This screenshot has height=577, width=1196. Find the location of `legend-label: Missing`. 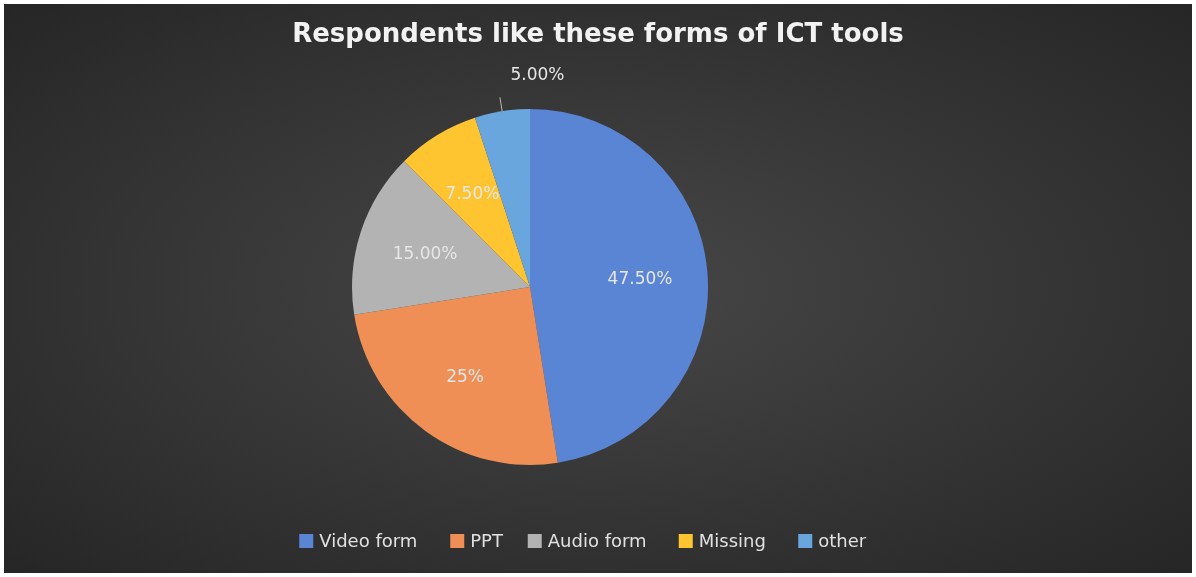

legend-label: Missing is located at coordinates (732, 541).